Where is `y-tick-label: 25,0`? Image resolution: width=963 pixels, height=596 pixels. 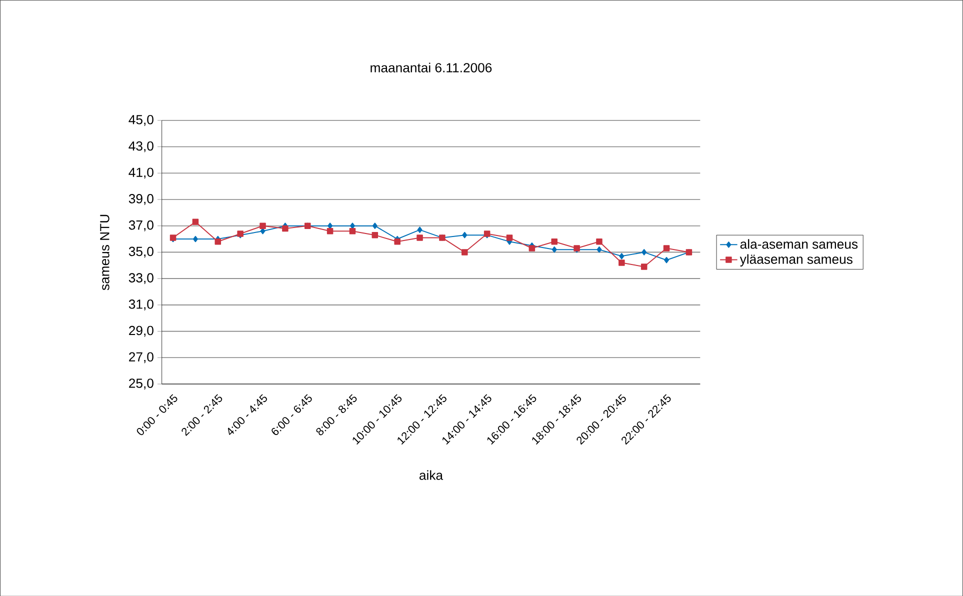 y-tick-label: 25,0 is located at coordinates (141, 384).